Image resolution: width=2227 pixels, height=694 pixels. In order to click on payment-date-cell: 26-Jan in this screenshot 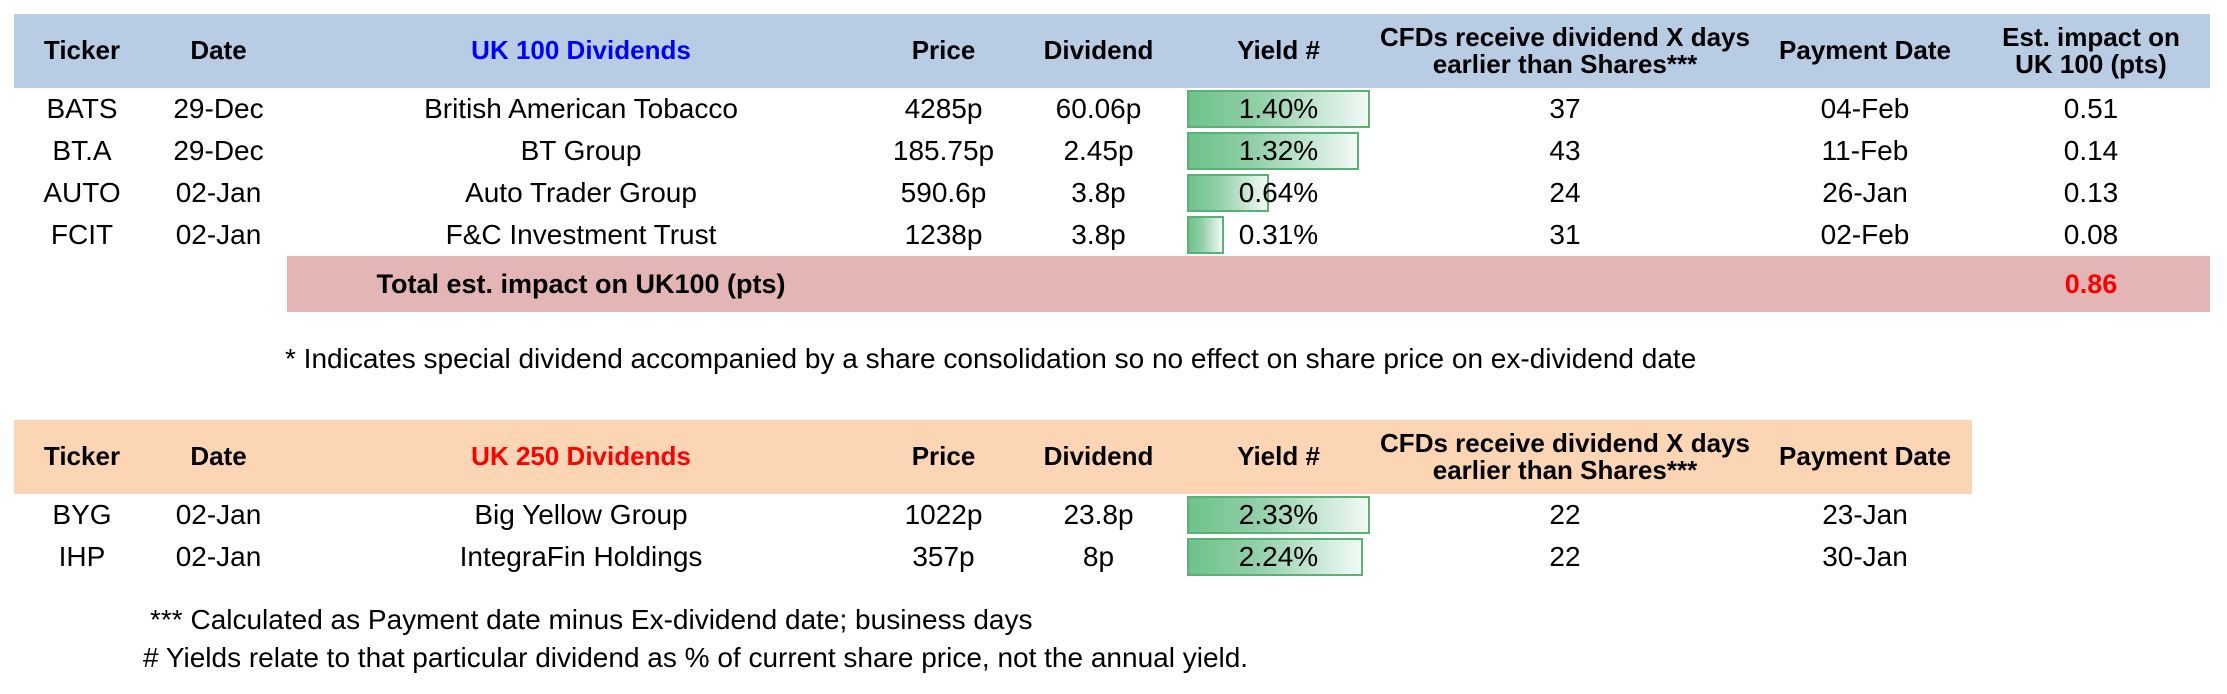, I will do `click(1865, 193)`.